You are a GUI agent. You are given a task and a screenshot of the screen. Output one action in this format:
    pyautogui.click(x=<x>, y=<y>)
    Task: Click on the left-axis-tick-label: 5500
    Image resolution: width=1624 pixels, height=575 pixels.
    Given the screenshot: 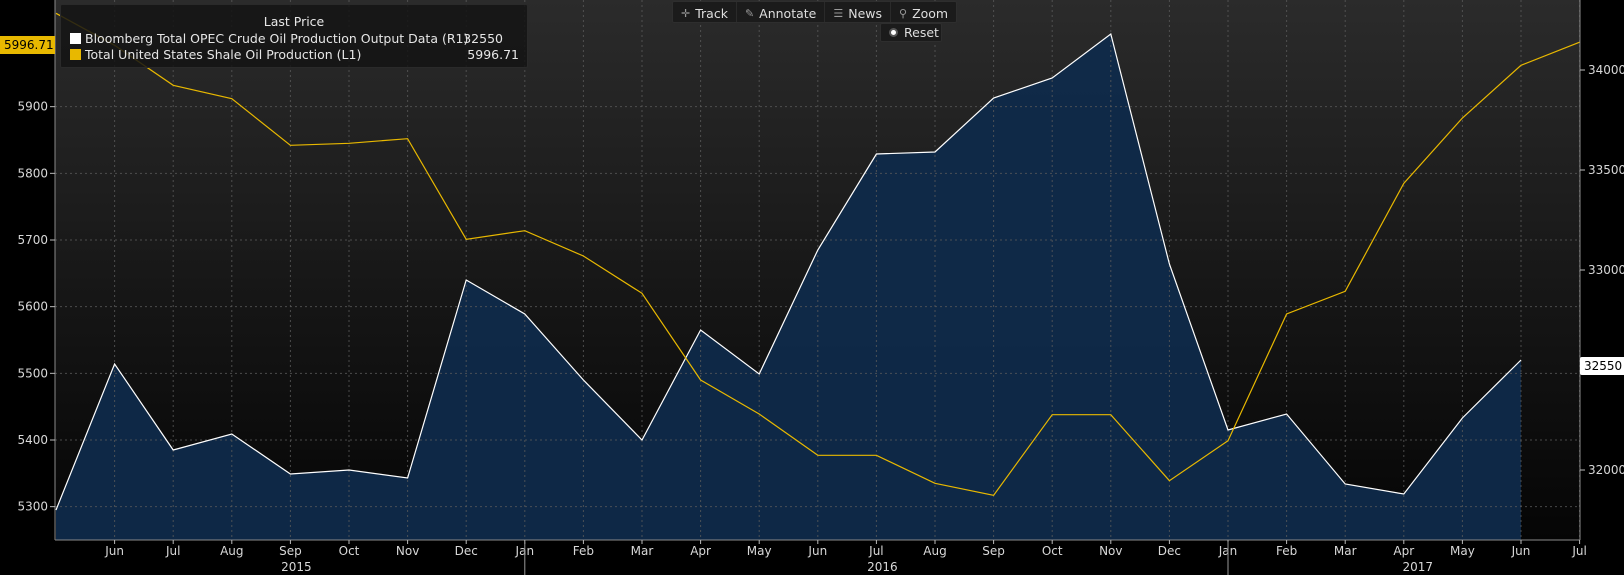 What is the action you would take?
    pyautogui.click(x=32, y=373)
    